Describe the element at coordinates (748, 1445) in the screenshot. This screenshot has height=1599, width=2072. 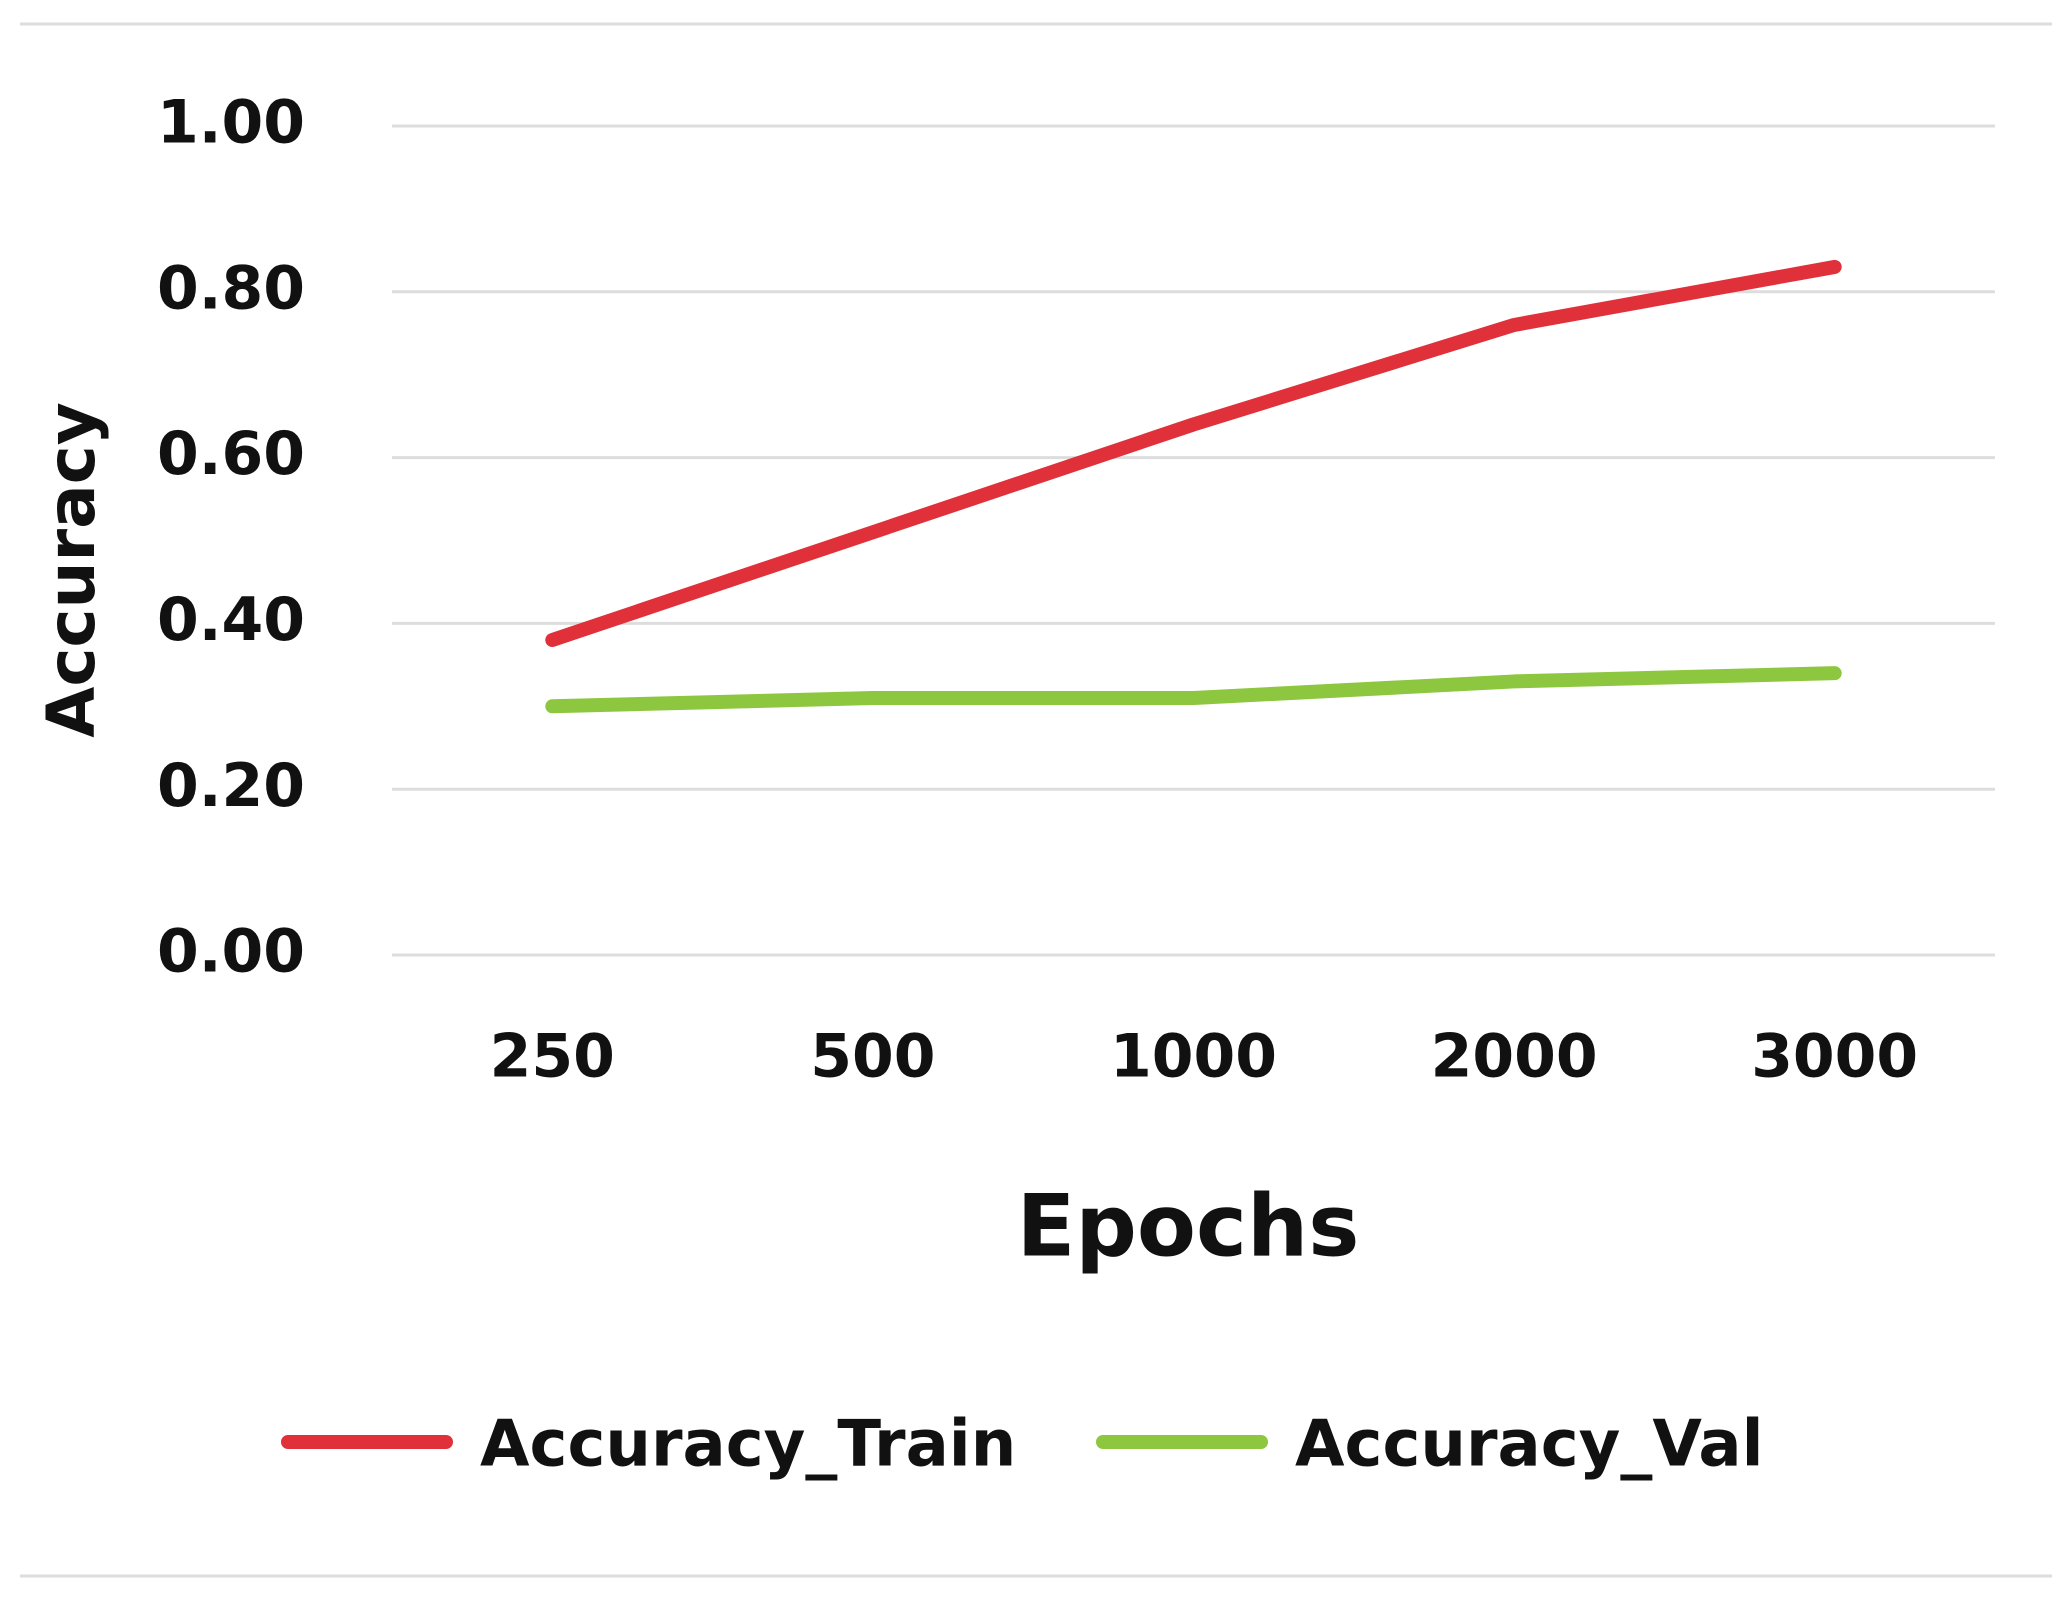
I see `legend-label: Accuracy_Train` at that location.